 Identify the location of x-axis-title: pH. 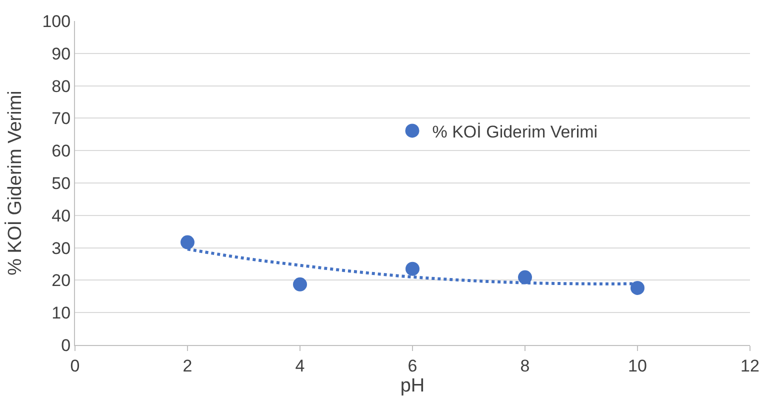
(412, 385).